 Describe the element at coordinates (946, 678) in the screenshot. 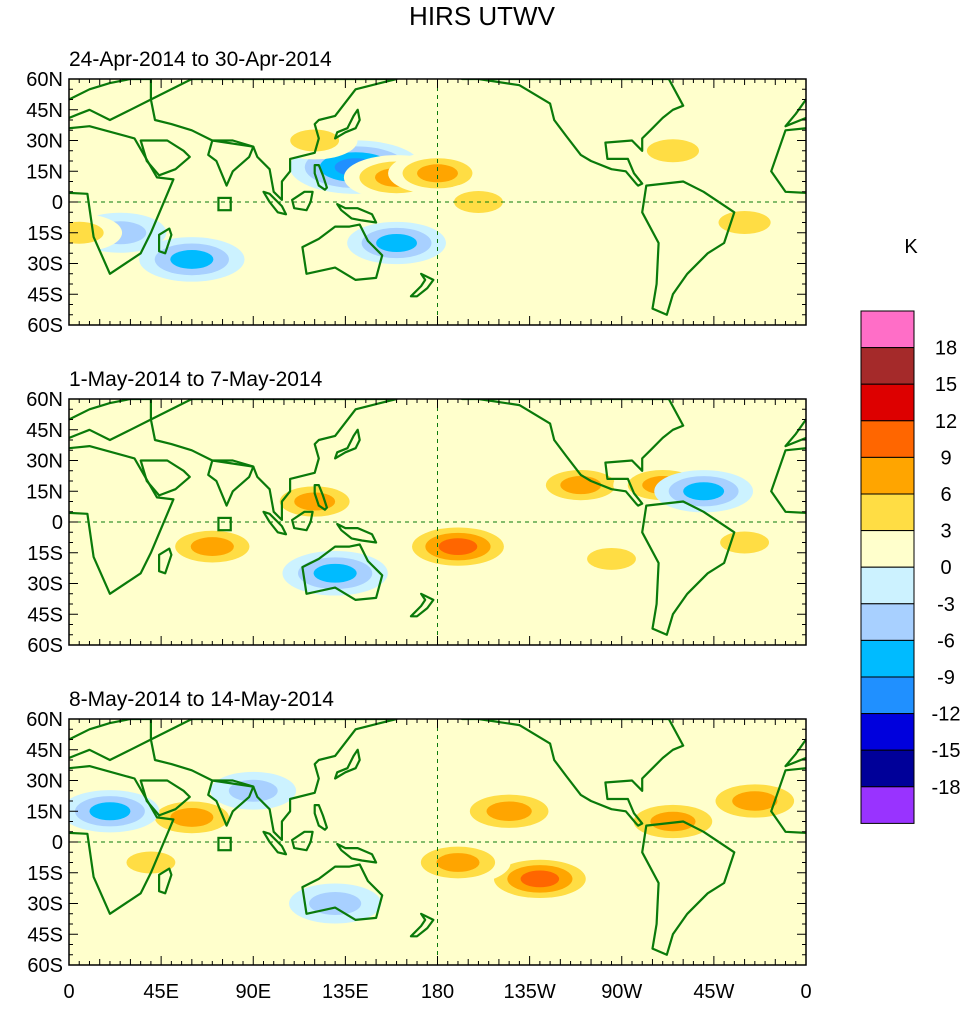

I see `colorbar-tick-label: -9` at that location.